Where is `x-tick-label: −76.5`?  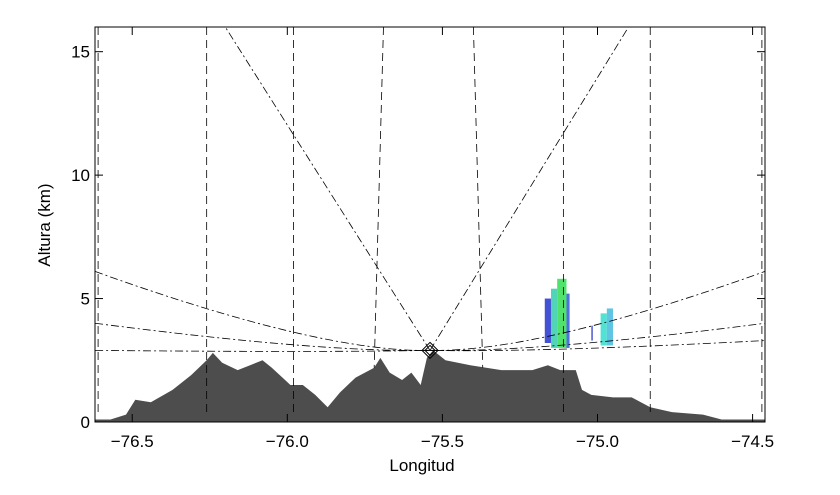
x-tick-label: −76.5 is located at coordinates (132, 441).